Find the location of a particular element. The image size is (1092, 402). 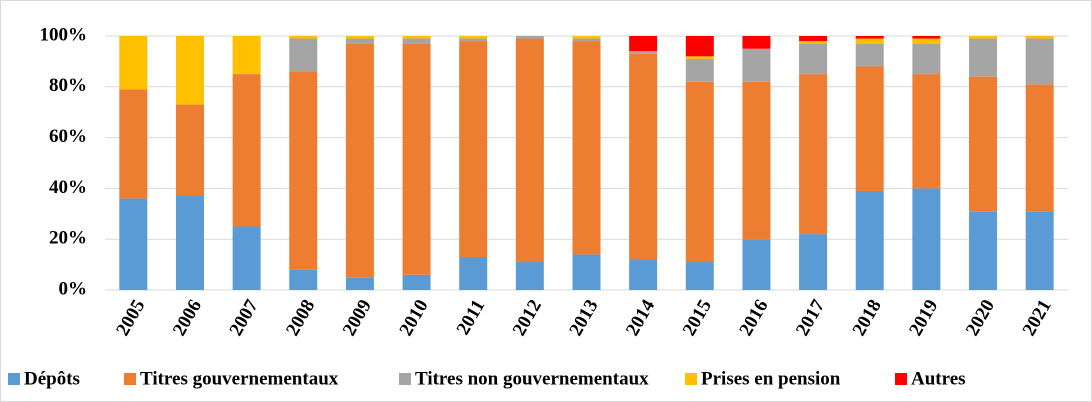

y-tick-label: 60% is located at coordinates (68, 136).